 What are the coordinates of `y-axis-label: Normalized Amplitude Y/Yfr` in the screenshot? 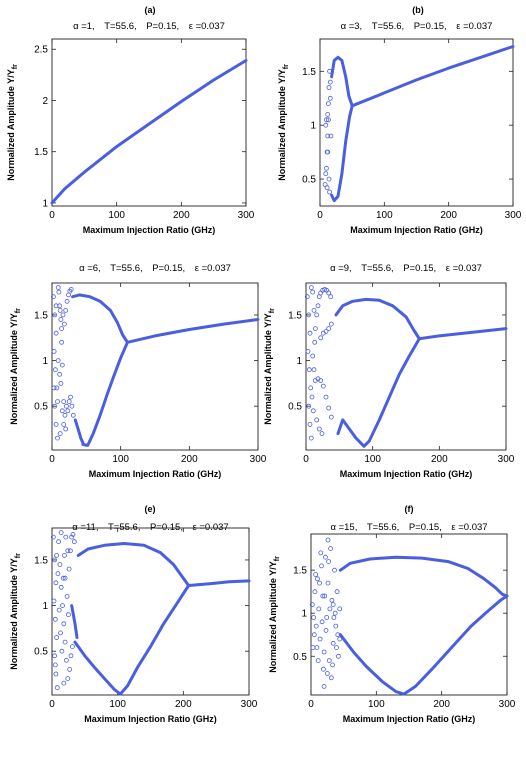 It's located at (12, 122).